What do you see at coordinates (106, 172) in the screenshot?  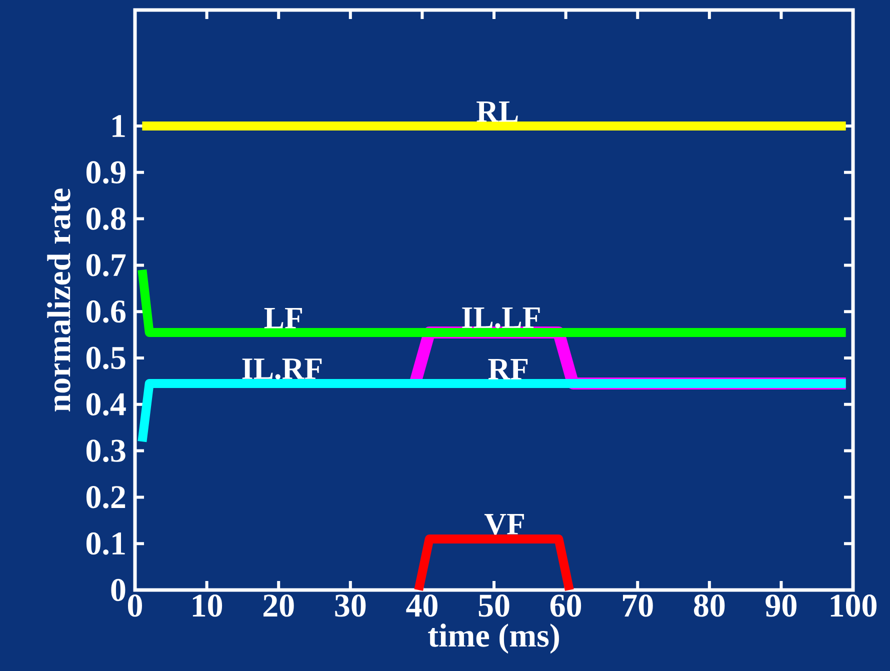 I see `y-tick-label: 0.9` at bounding box center [106, 172].